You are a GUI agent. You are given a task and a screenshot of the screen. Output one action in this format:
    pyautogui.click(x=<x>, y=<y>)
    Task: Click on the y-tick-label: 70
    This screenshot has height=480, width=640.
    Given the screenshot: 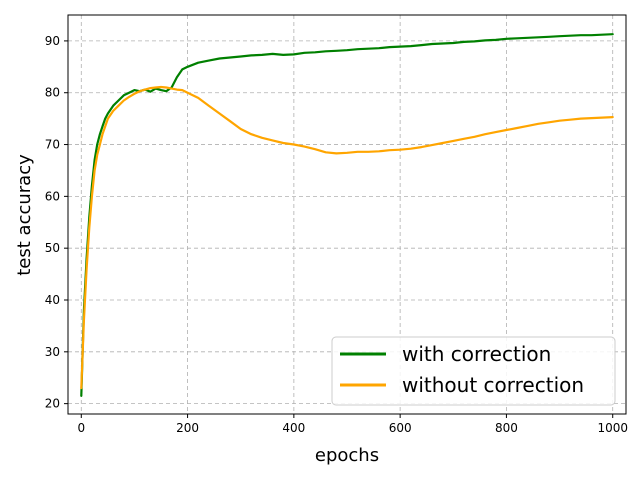 What is the action you would take?
    pyautogui.click(x=52, y=145)
    